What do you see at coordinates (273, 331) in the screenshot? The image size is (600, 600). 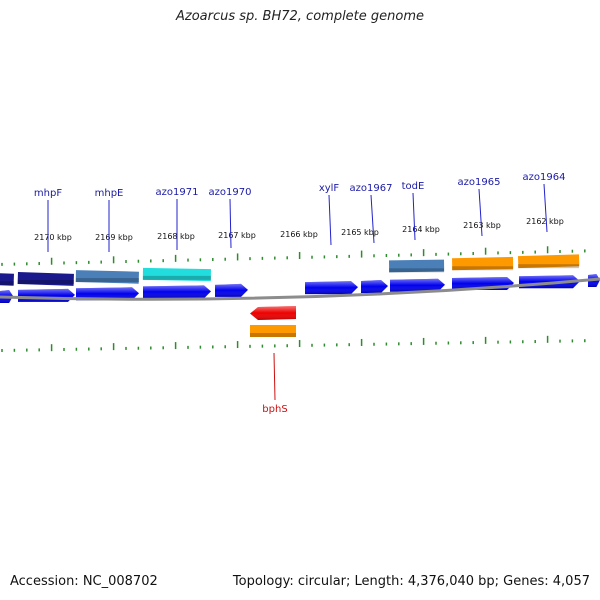 I see `bphS-feature-box` at bounding box center [273, 331].